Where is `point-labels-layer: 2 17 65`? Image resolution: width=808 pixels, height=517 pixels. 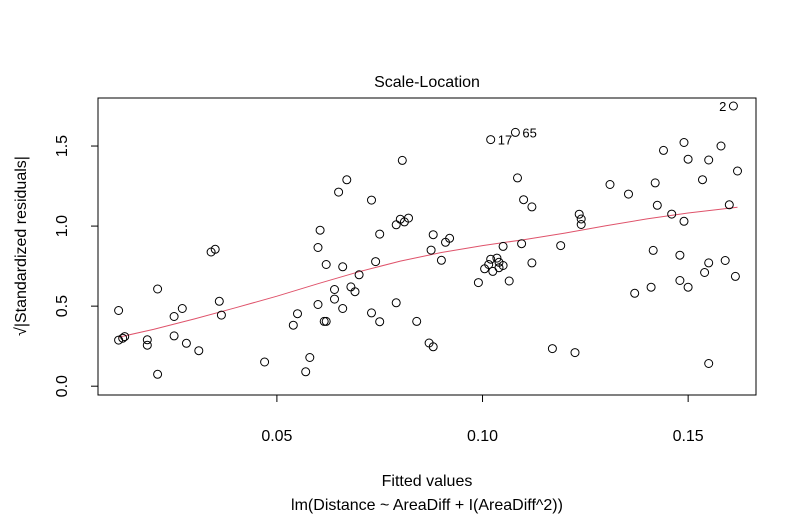 point-labels-layer: 2 17 65 is located at coordinates (612, 123).